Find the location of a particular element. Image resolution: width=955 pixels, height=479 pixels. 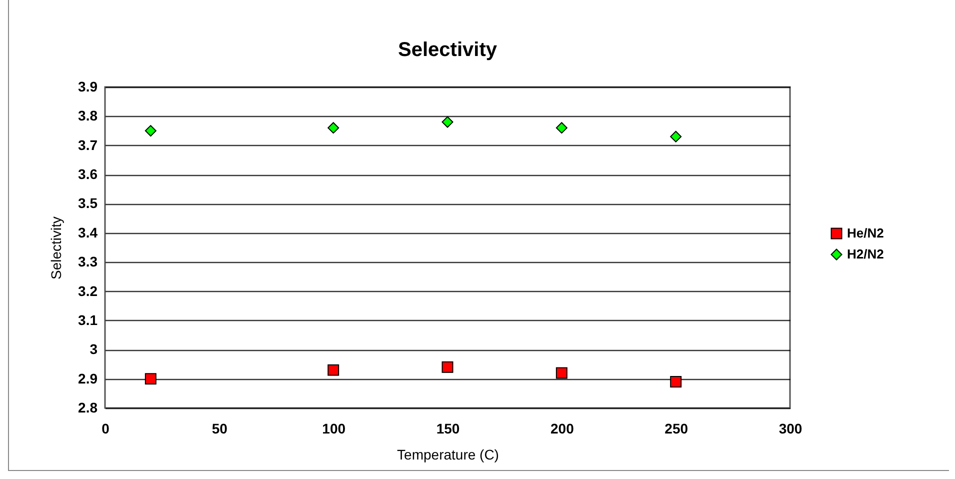

x-tick-label: 200 is located at coordinates (562, 428).